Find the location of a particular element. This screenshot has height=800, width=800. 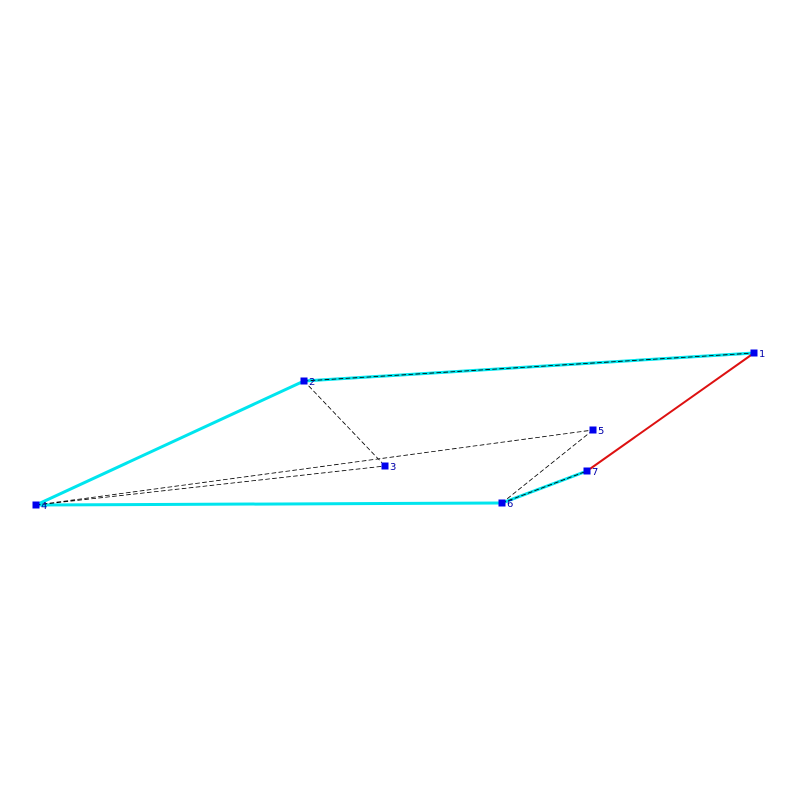

node-7: 7 is located at coordinates (591, 472).